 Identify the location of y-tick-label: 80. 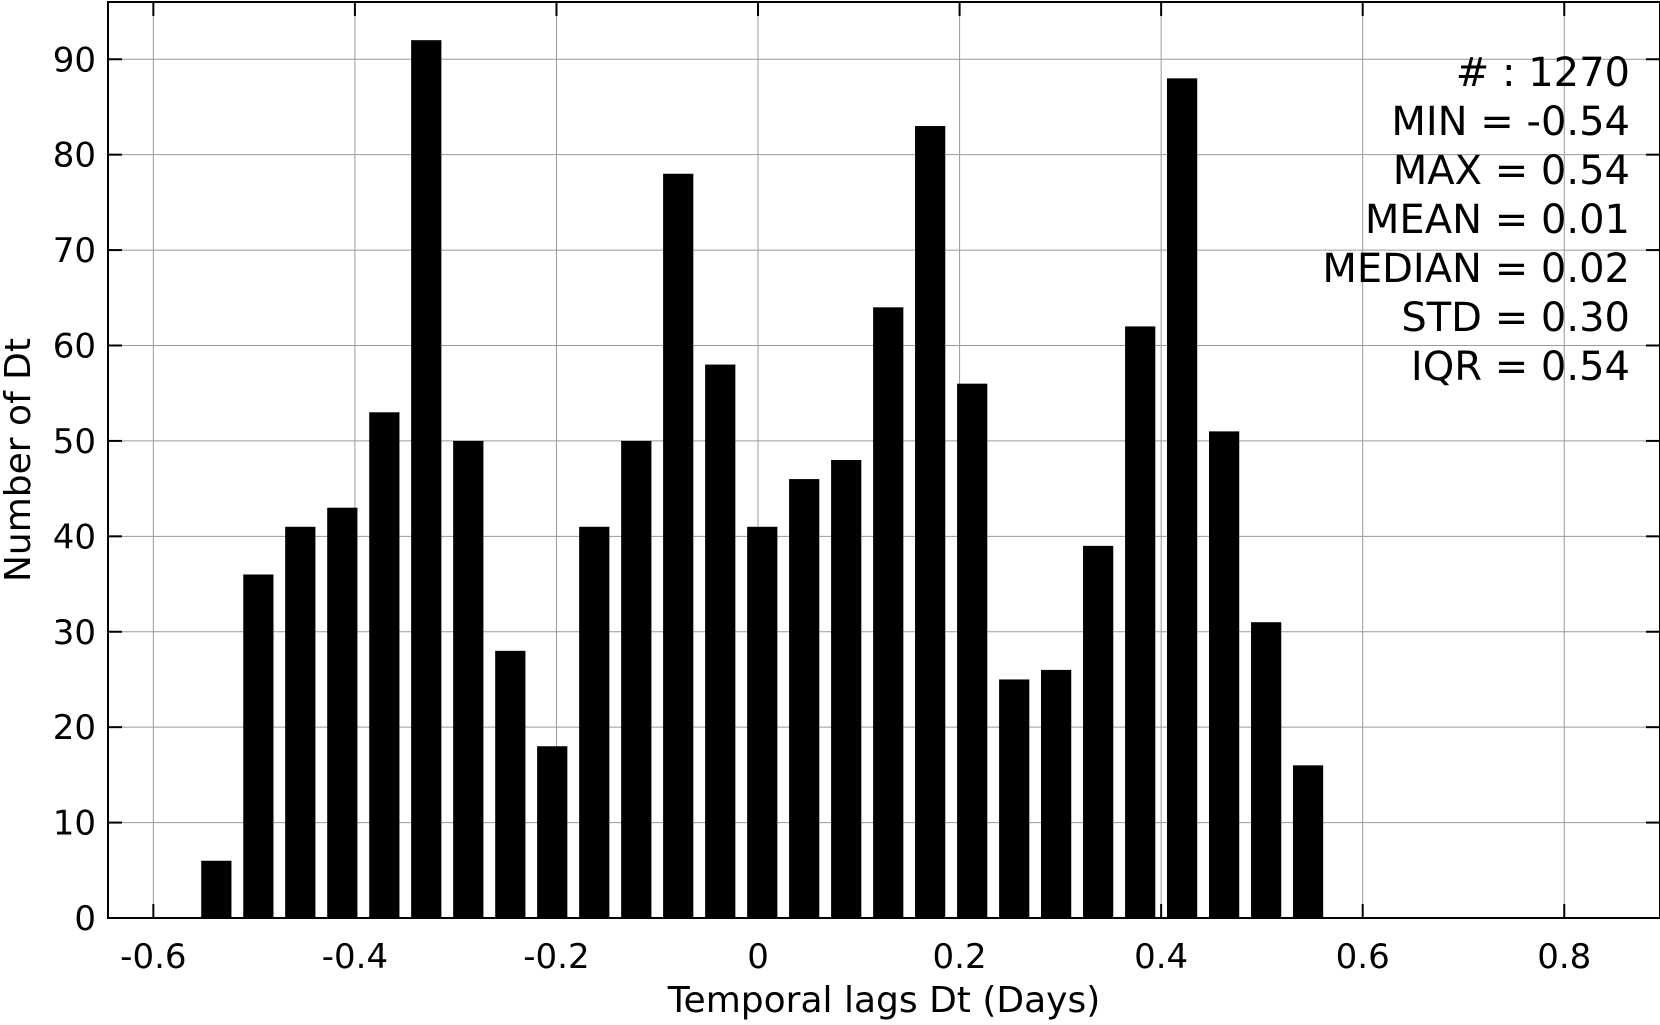
(74, 156).